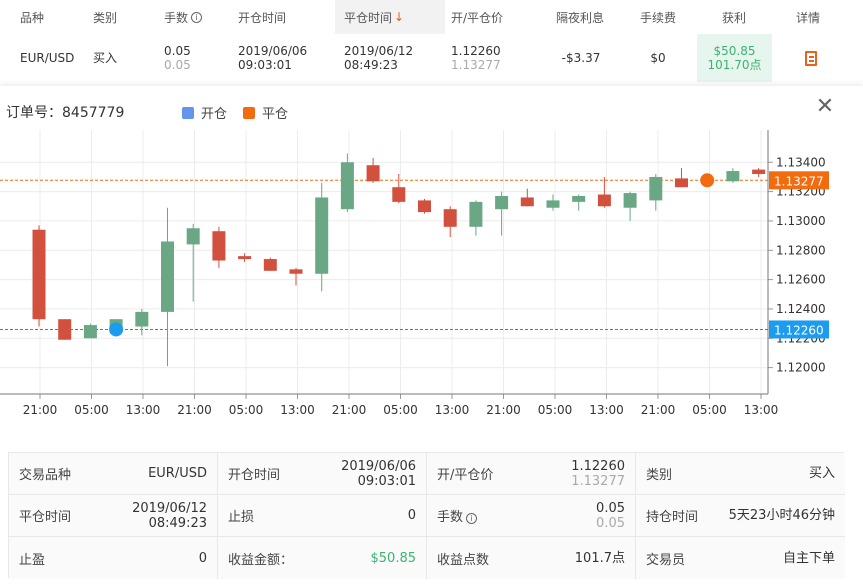  What do you see at coordinates (393, 558) in the screenshot?
I see `summary-value-main: $50.85` at bounding box center [393, 558].